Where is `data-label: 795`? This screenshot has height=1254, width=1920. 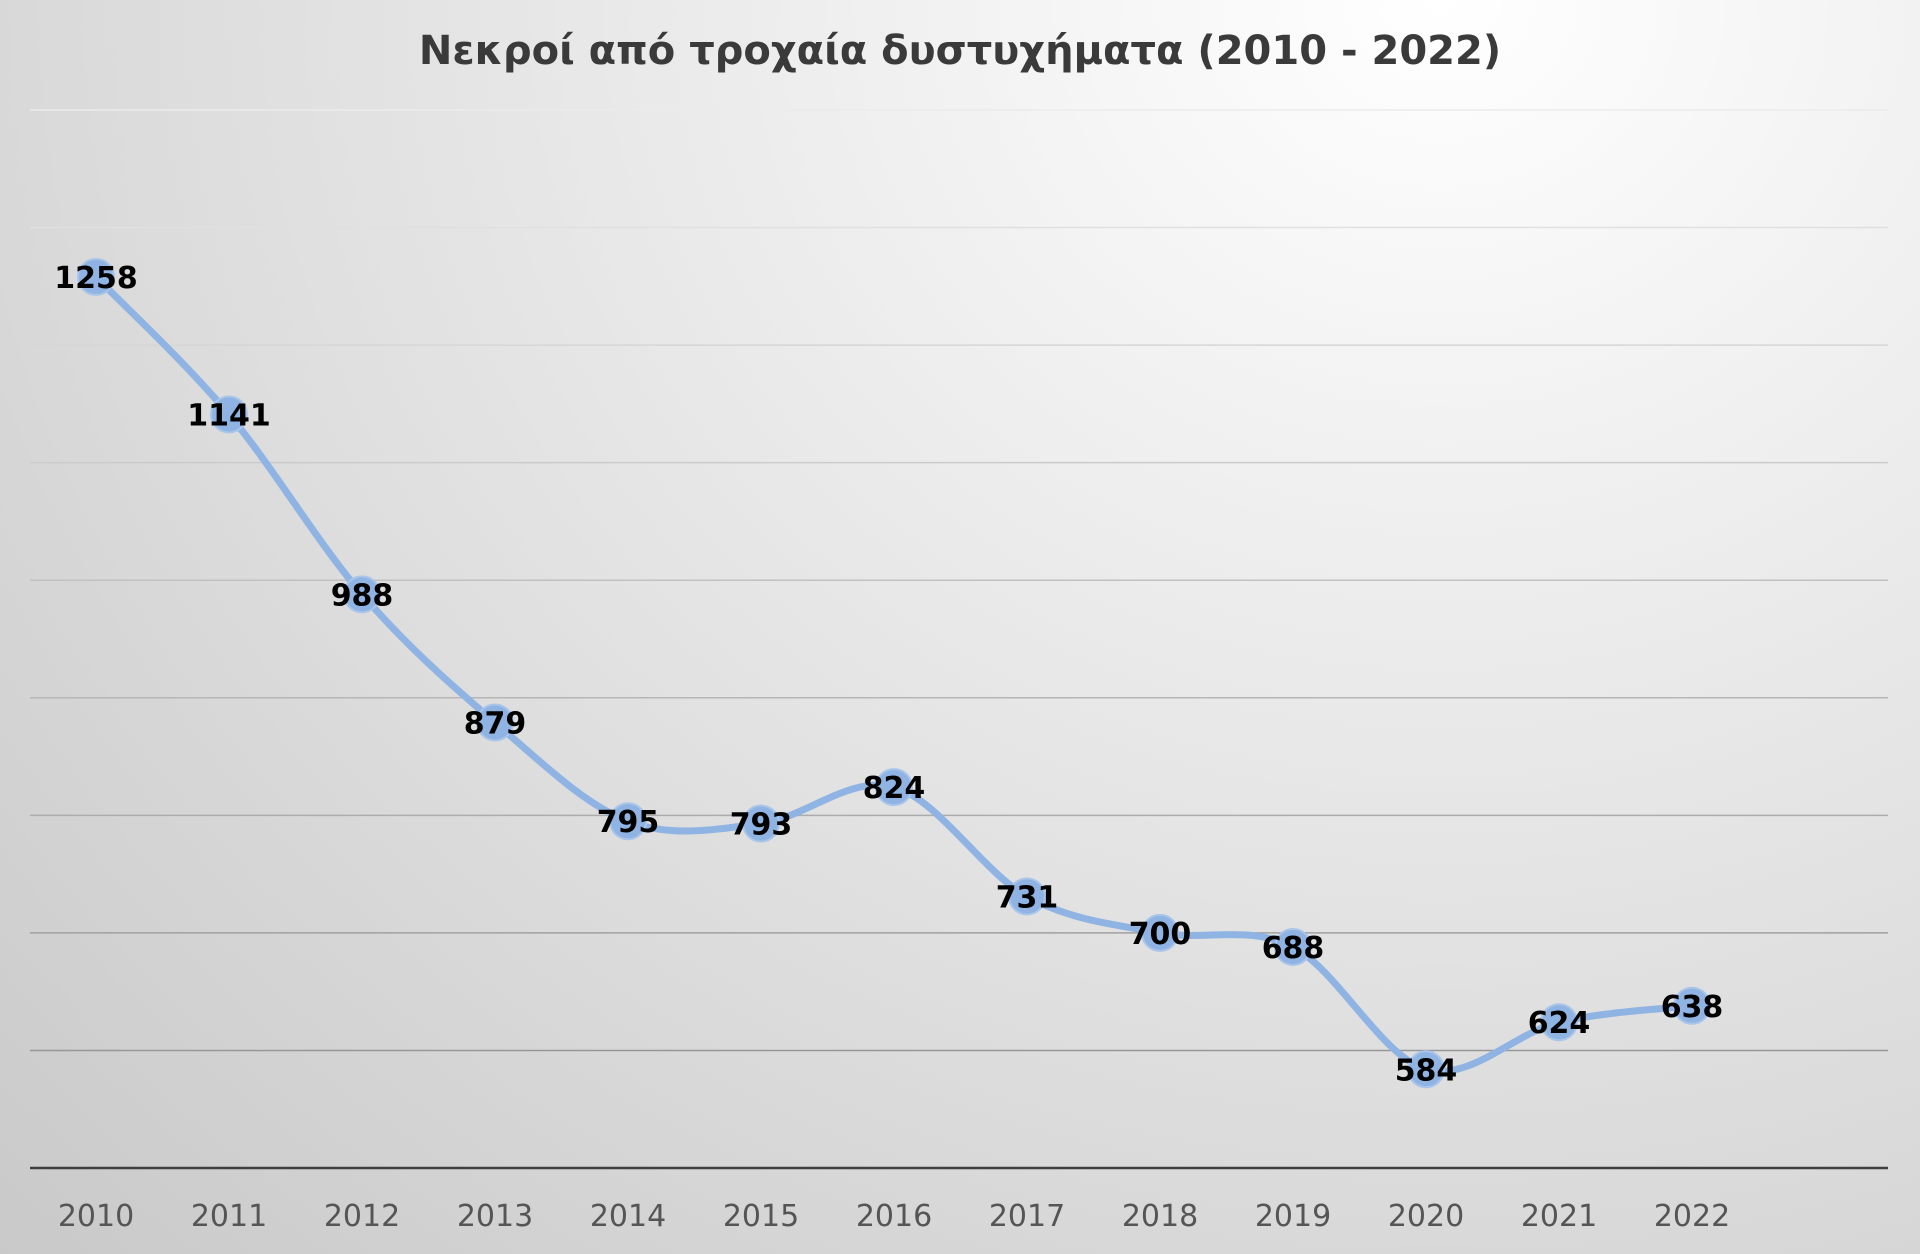 data-label: 795 is located at coordinates (628, 822).